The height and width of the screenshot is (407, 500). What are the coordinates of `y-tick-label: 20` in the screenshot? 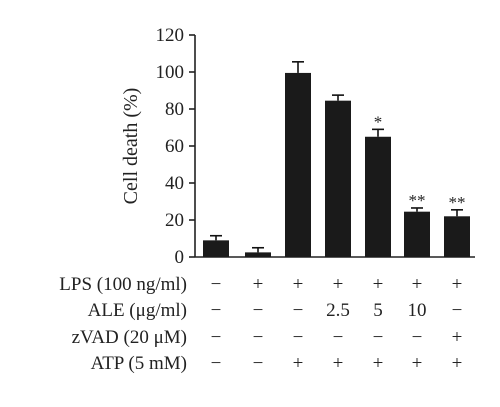 It's located at (174, 220).